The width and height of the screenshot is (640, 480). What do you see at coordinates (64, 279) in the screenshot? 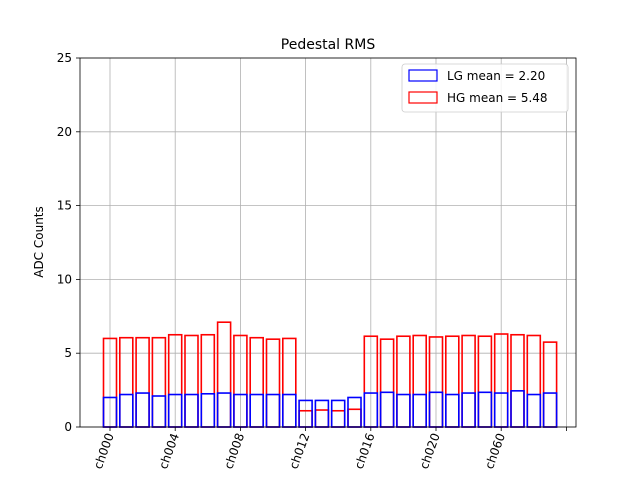
I see `y-tick-label: 10` at bounding box center [64, 279].